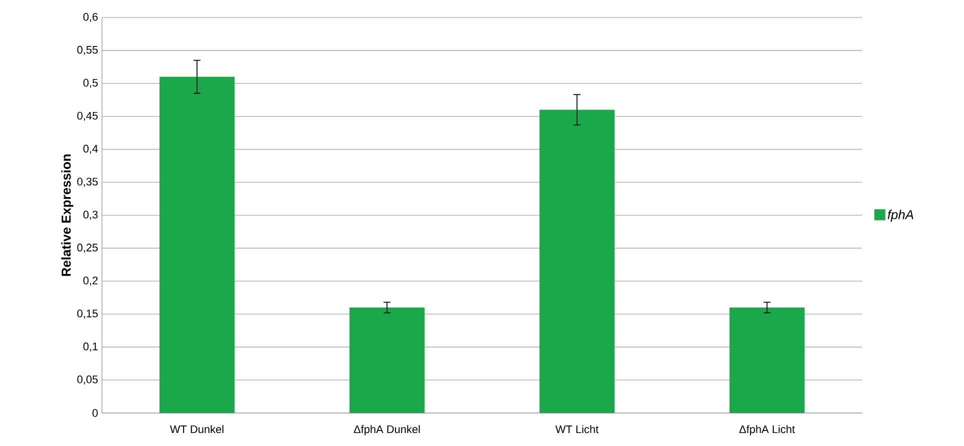  I want to click on y-tick-label: 0,25, so click(87, 248).